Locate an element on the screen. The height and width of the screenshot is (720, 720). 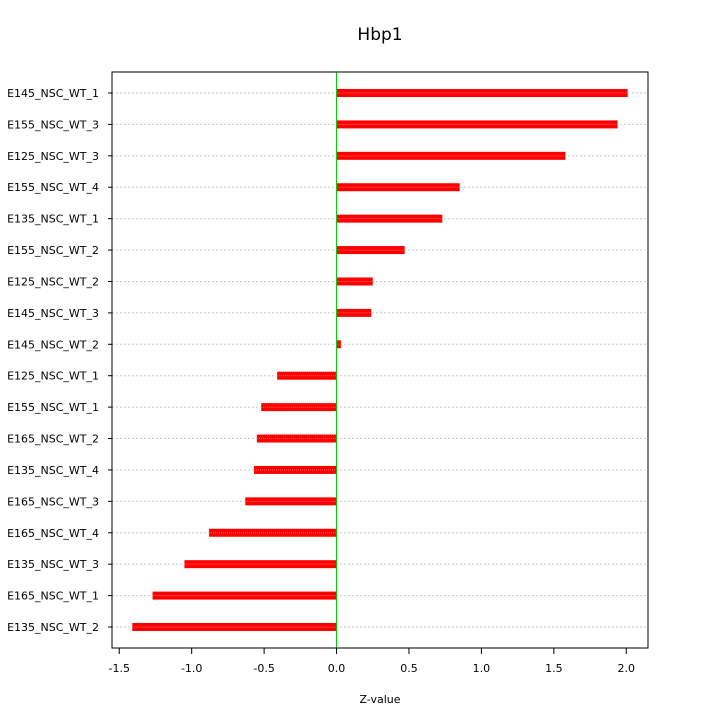
y-tick-label: E135_NSC_WT_3 is located at coordinates (53, 564).